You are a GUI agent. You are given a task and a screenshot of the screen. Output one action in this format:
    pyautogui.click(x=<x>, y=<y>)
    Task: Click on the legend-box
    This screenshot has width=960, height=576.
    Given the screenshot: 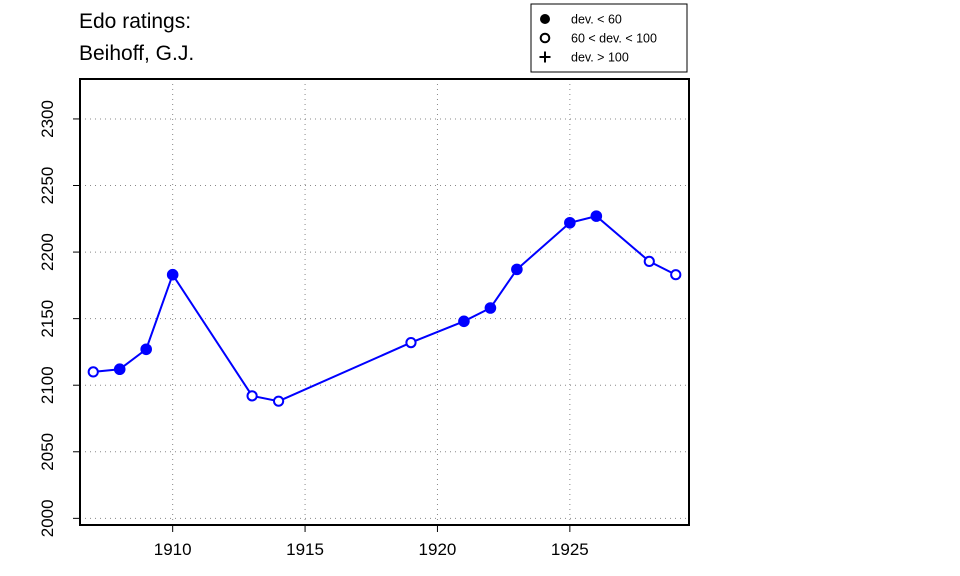 What is the action you would take?
    pyautogui.click(x=609, y=38)
    